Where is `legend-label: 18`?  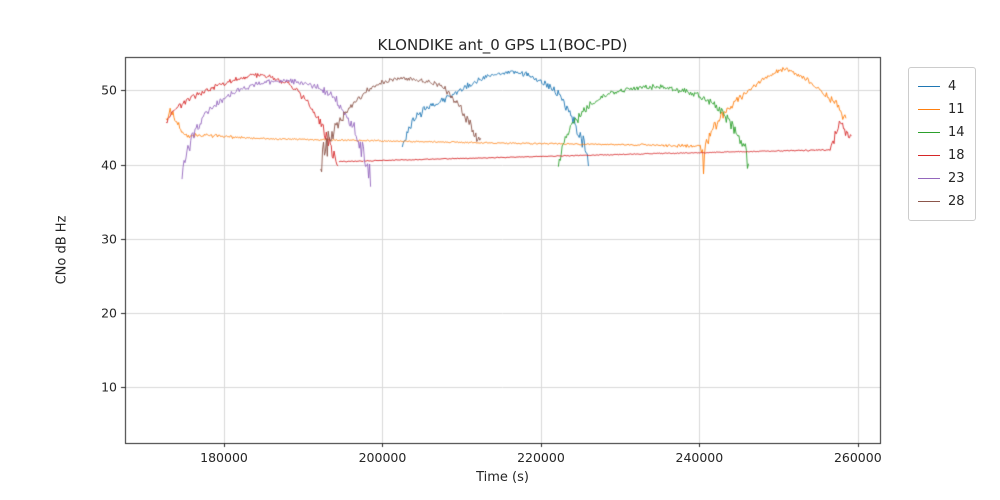 legend-label: 18 is located at coordinates (956, 155).